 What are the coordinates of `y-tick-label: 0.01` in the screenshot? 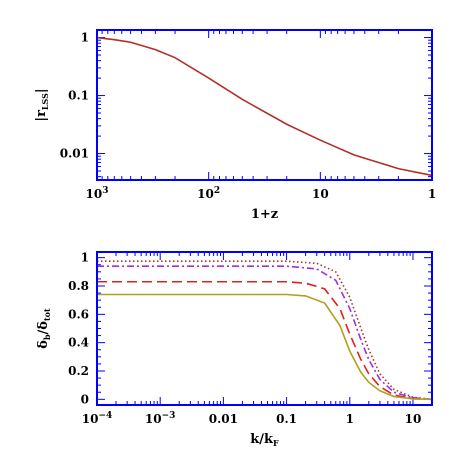 It's located at (74, 154).